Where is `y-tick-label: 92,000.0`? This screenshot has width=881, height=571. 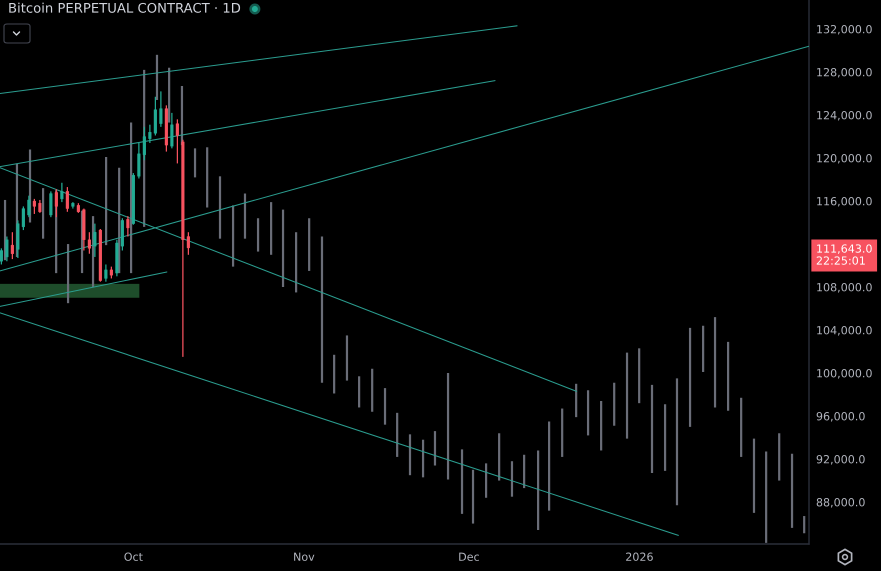
y-tick-label: 92,000.0 is located at coordinates (840, 460).